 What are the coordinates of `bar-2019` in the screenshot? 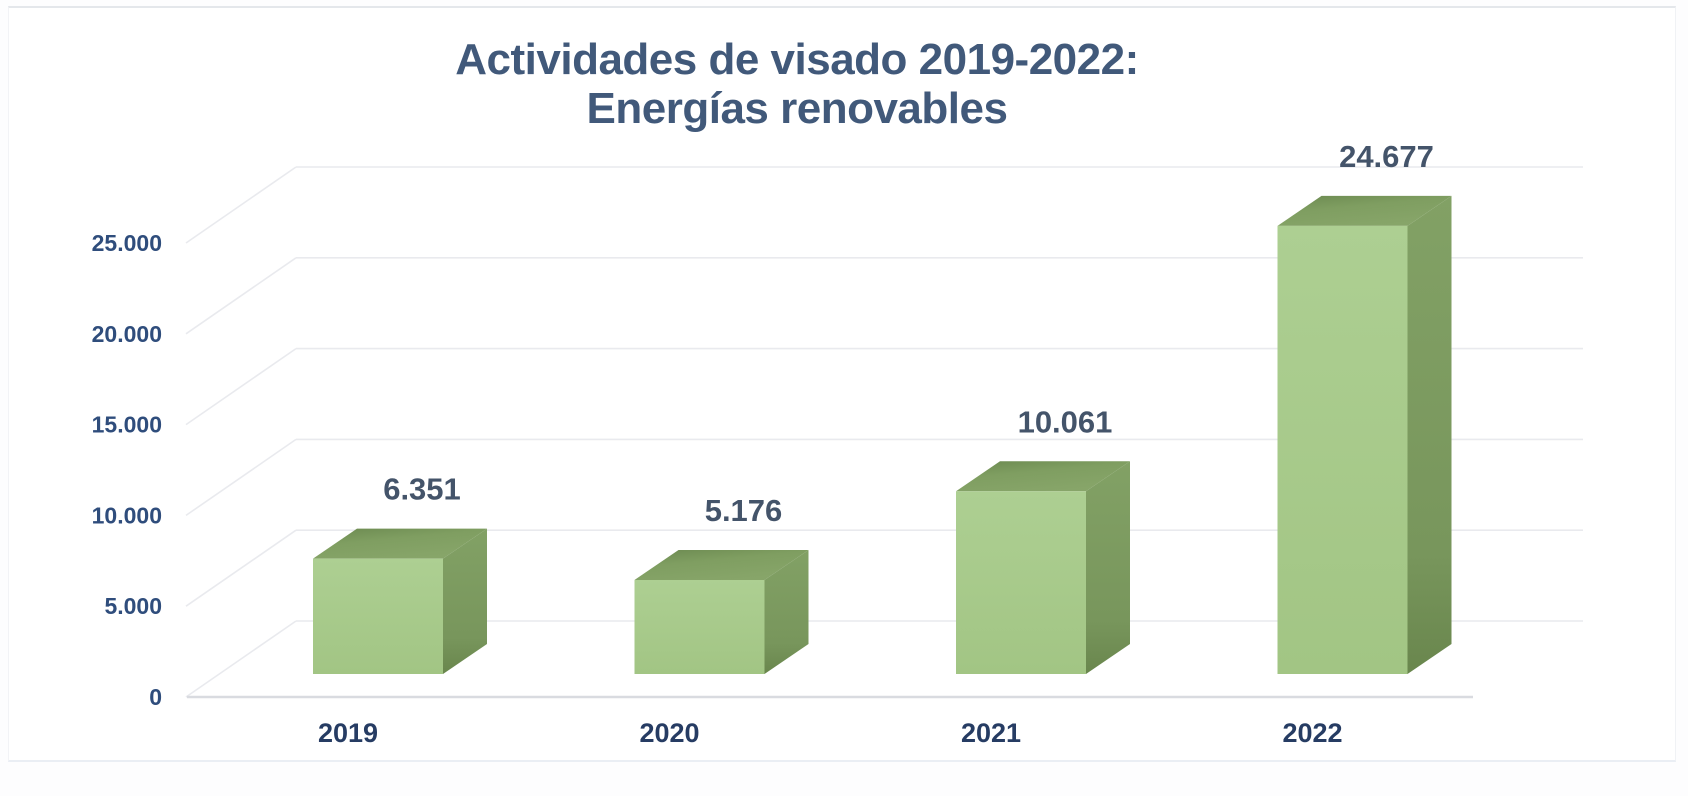 It's located at (400, 601).